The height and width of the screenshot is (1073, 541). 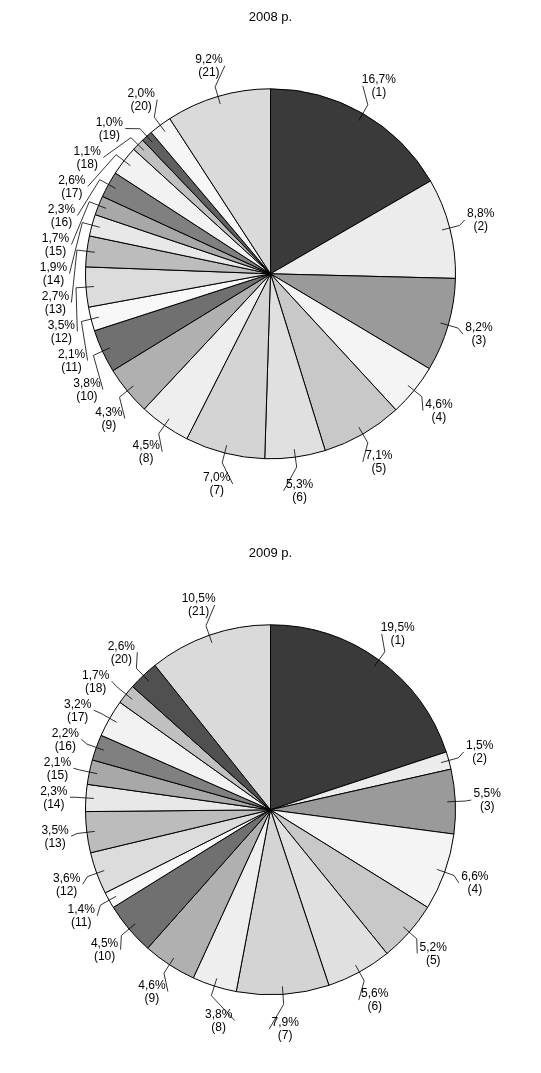 What do you see at coordinates (109, 411) in the screenshot?
I see `data-label: 4,3%` at bounding box center [109, 411].